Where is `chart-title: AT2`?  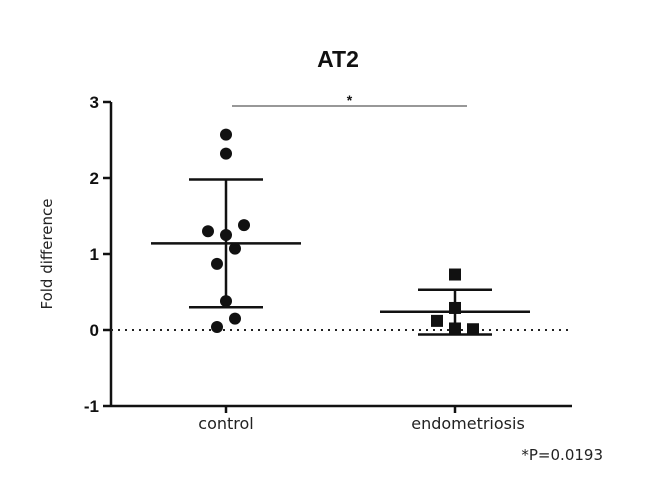
chart-title: AT2 is located at coordinates (338, 59).